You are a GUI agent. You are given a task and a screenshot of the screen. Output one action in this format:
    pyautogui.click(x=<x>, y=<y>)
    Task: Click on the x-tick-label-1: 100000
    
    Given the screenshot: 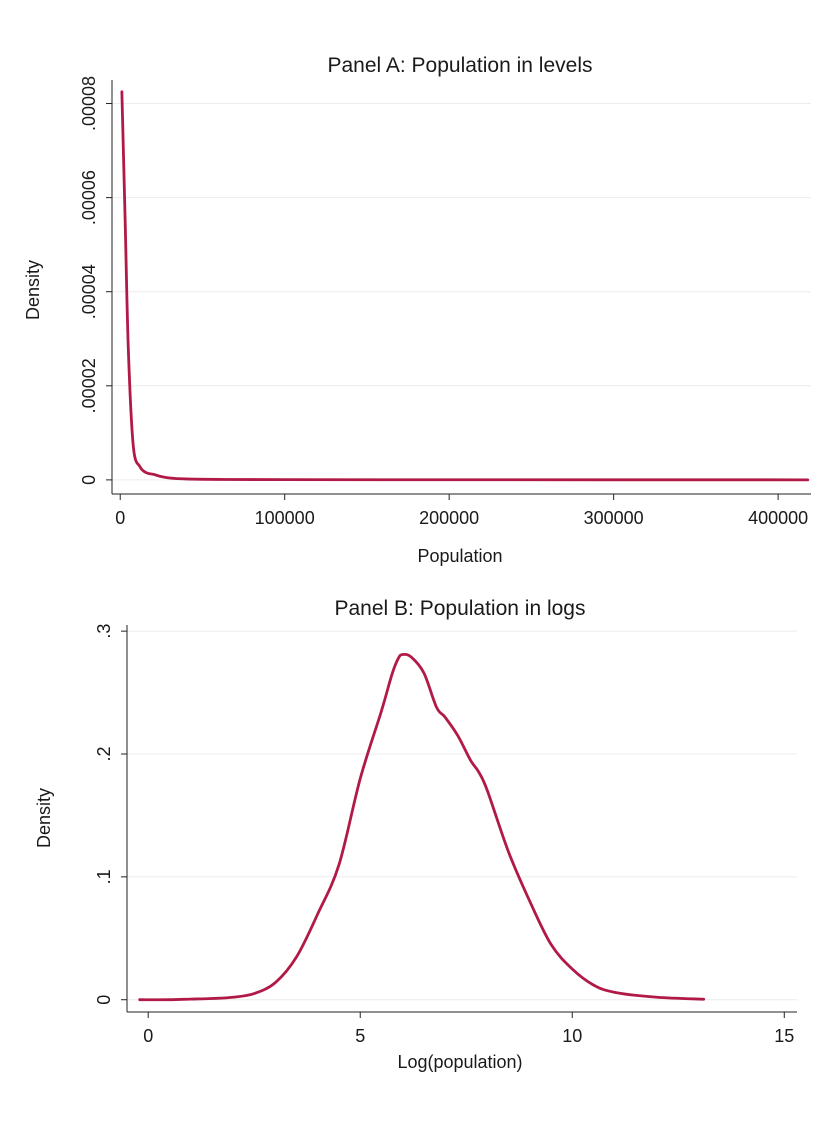 What is the action you would take?
    pyautogui.click(x=285, y=518)
    